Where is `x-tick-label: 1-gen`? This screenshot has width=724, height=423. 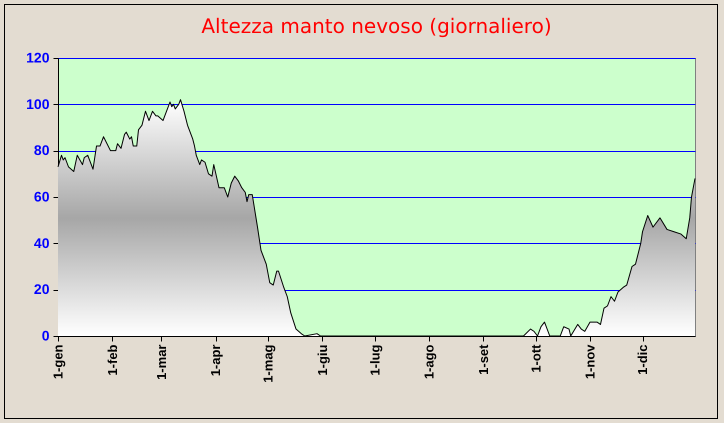 x-tick-label: 1-gen is located at coordinates (58, 362).